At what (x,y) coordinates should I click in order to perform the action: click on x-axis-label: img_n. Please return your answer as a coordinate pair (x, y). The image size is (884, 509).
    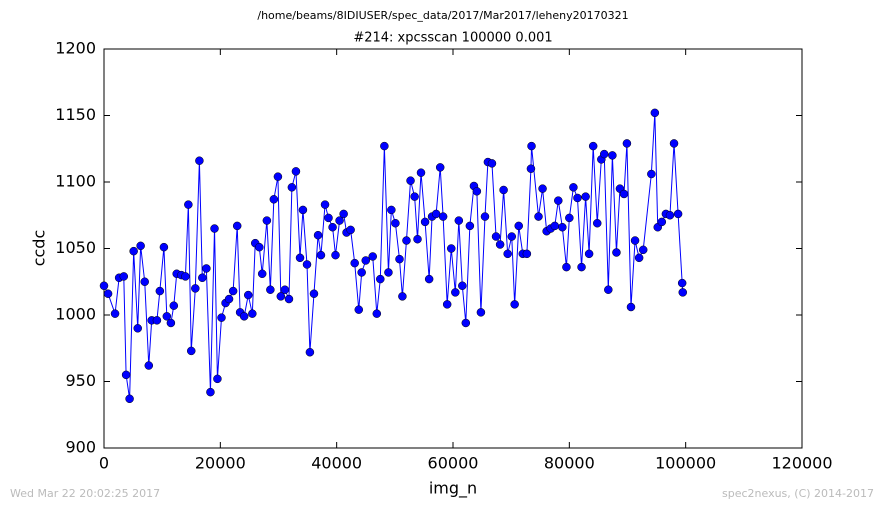
    Looking at the image, I should click on (453, 489).